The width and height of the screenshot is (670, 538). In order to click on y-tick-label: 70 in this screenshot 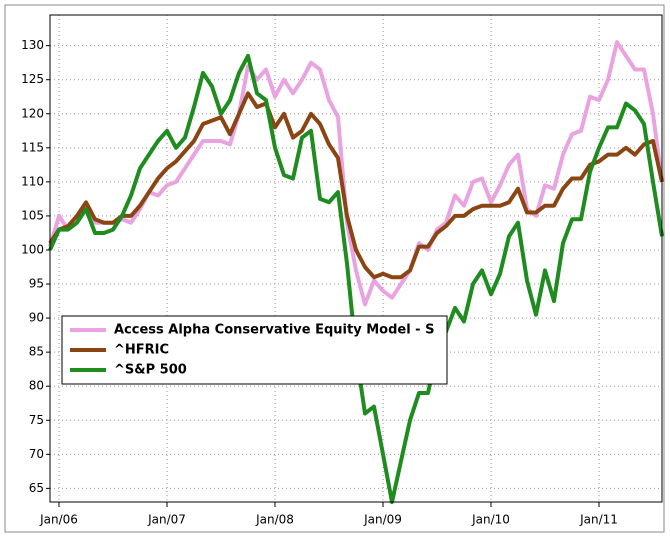, I will do `click(36, 454)`.